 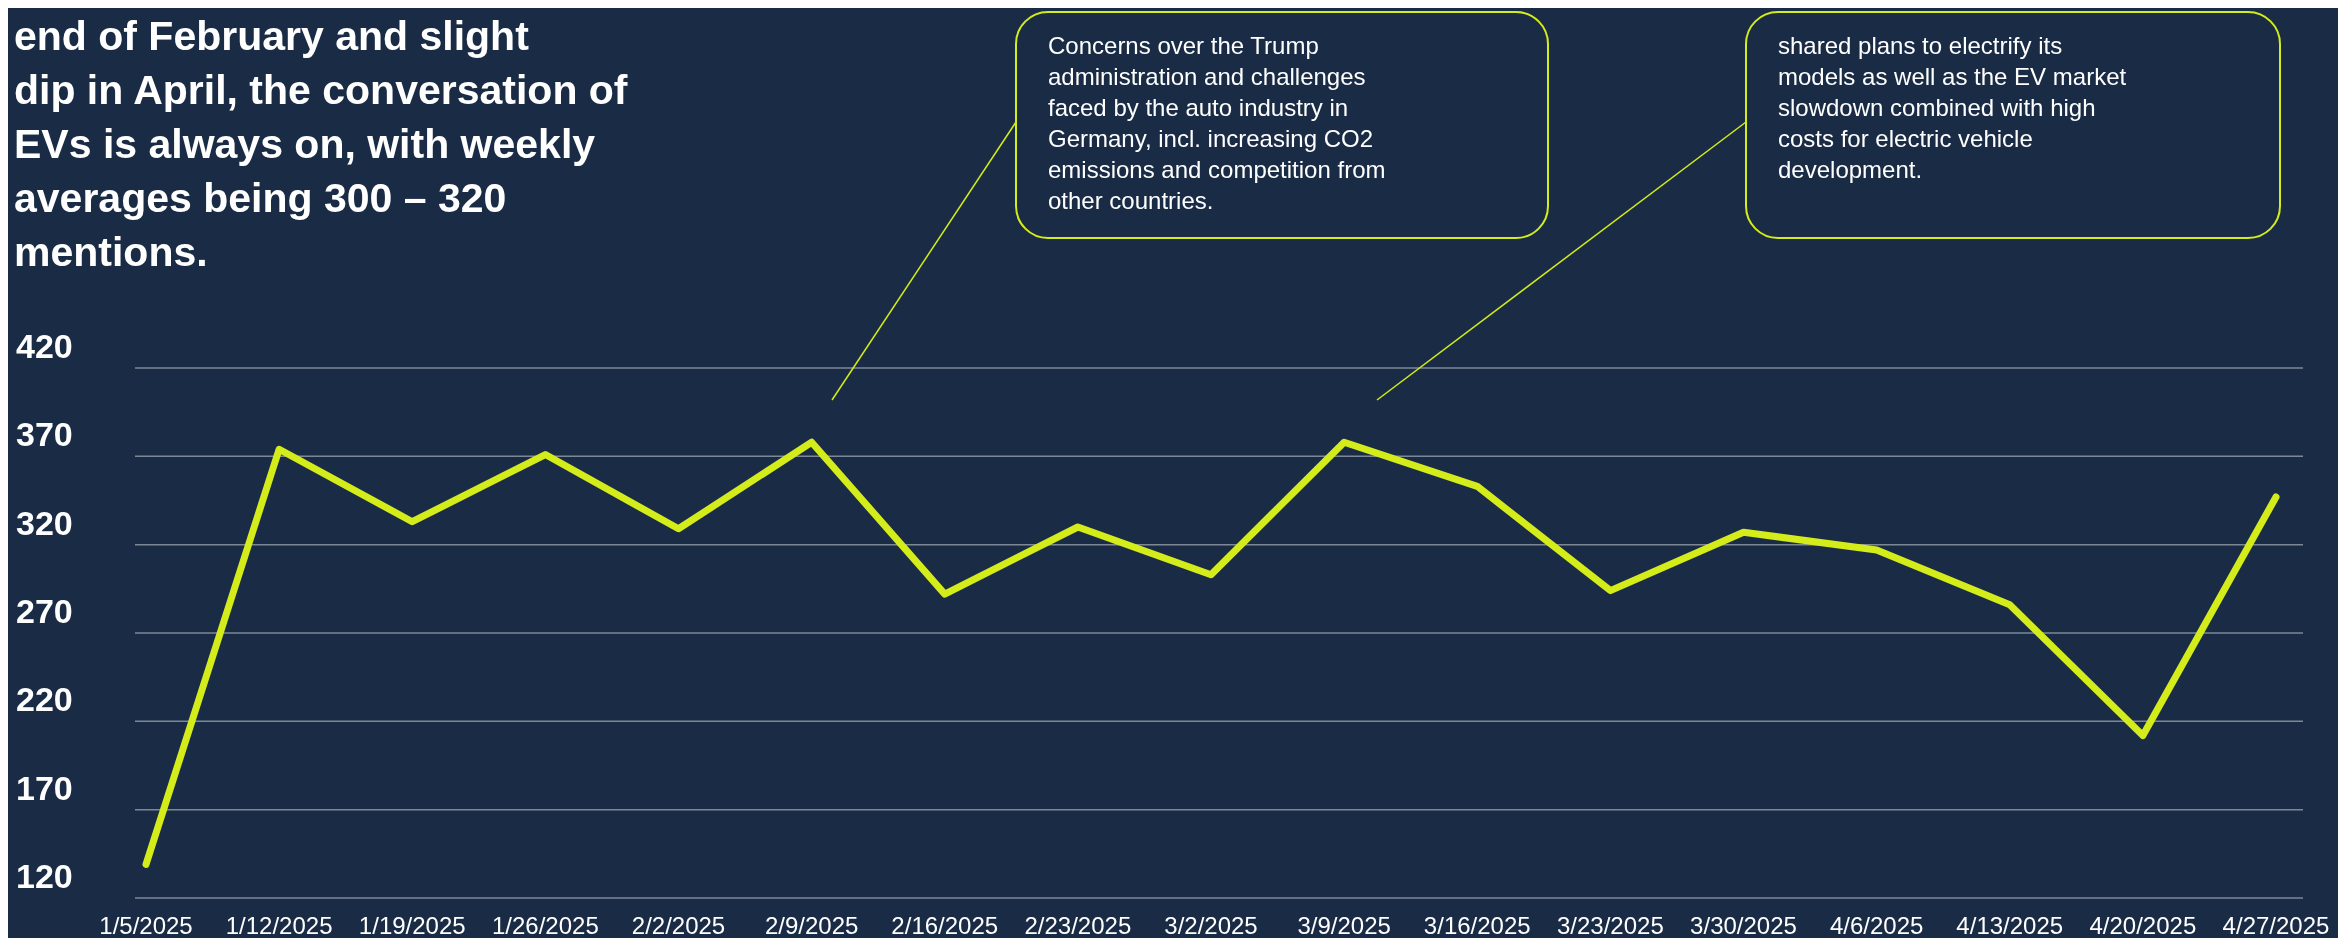 What do you see at coordinates (1743, 925) in the screenshot?
I see `x-tick-label: 3/30/2025` at bounding box center [1743, 925].